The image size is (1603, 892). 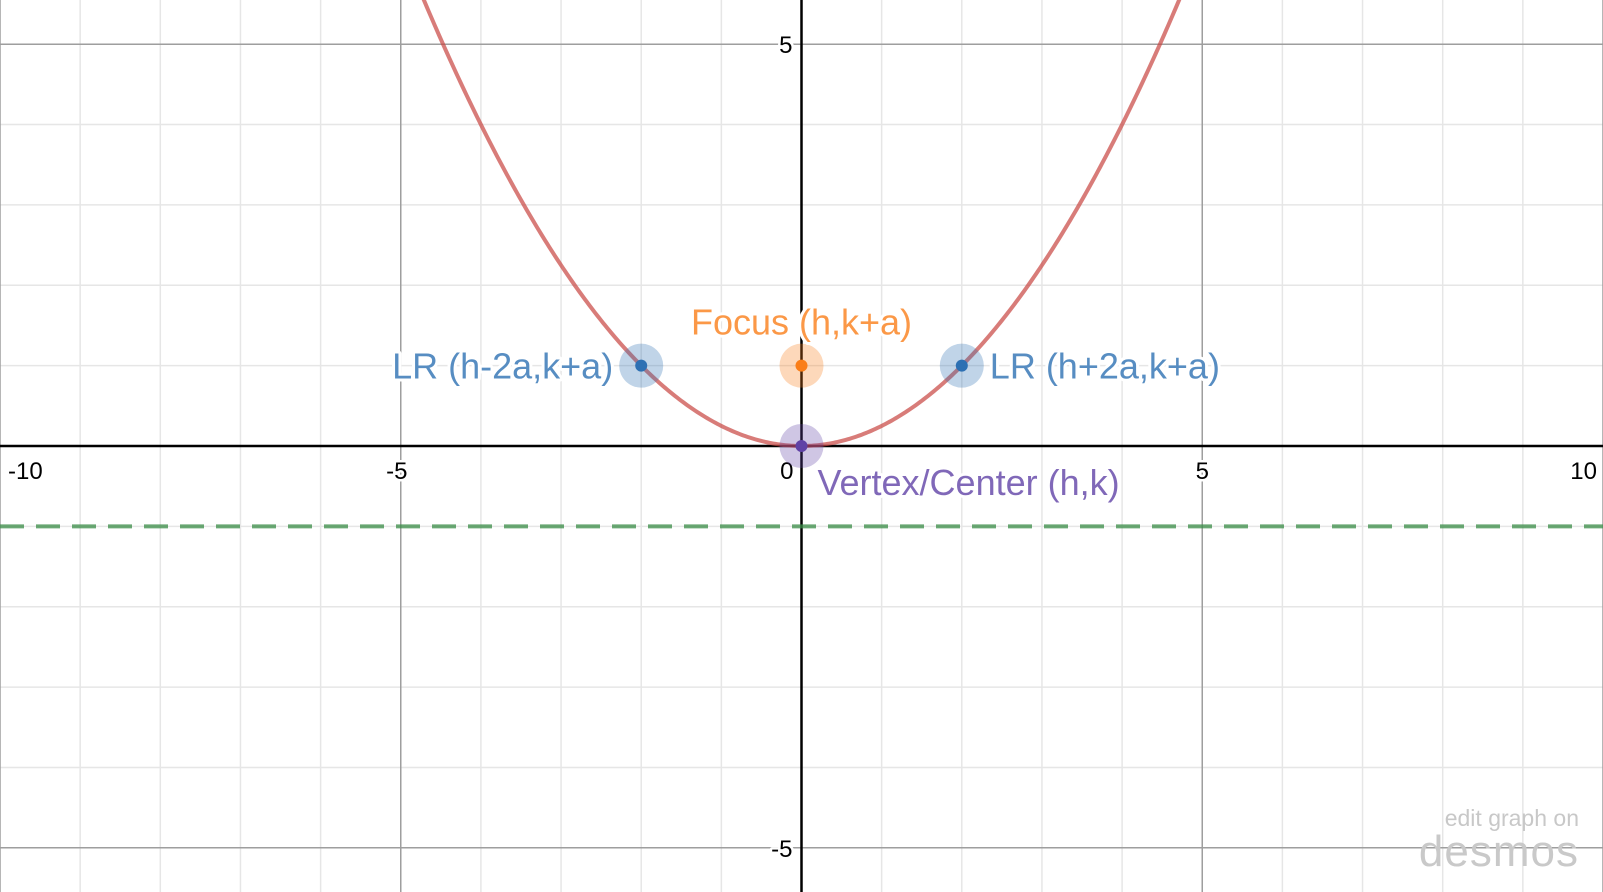 I want to click on x-tick-label: 0, so click(x=786, y=471).